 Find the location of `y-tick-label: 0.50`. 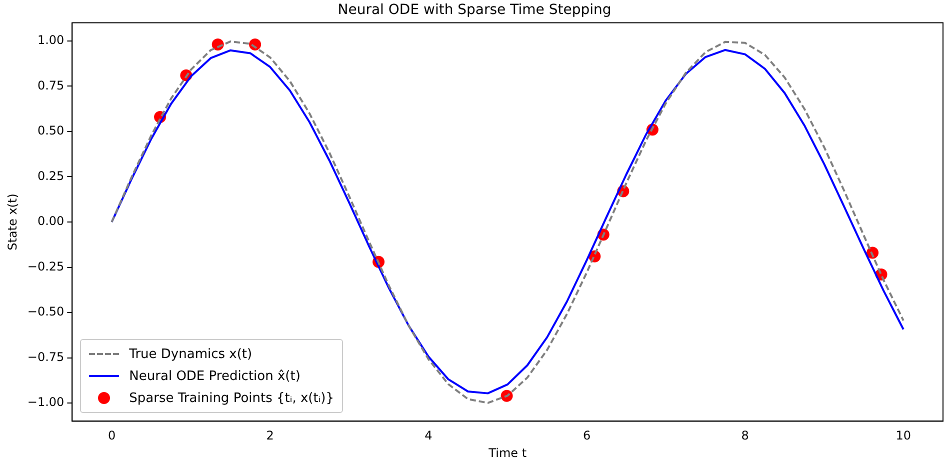

y-tick-label: 0.50 is located at coordinates (50, 131).